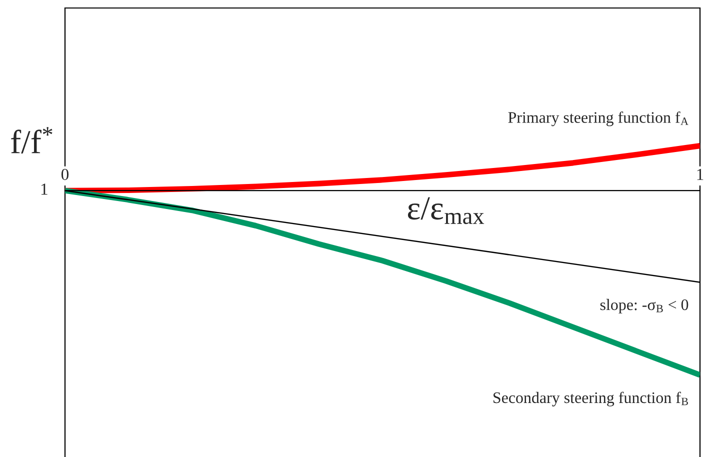 Image resolution: width=719 pixels, height=457 pixels. What do you see at coordinates (598, 118) in the screenshot?
I see `series-label: Primary steering function f$_{A}$` at bounding box center [598, 118].